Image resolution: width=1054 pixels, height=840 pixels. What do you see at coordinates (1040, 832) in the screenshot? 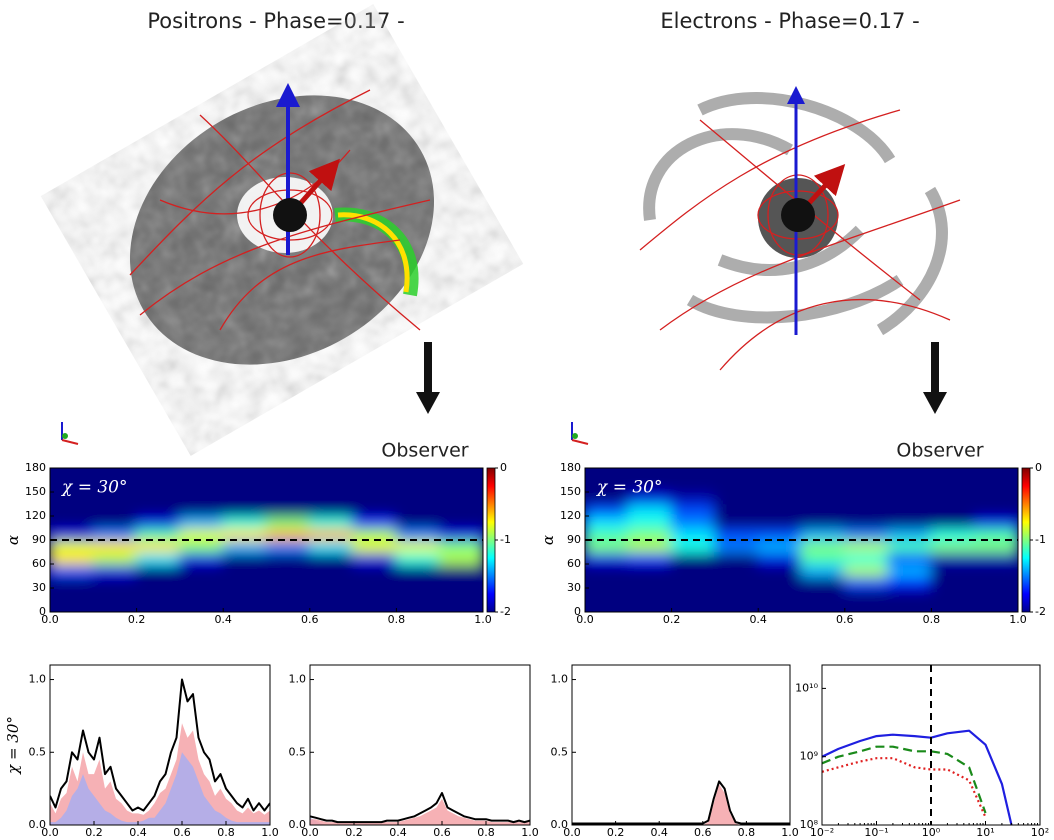
I see `x-tick-label: 10²` at bounding box center [1040, 832].